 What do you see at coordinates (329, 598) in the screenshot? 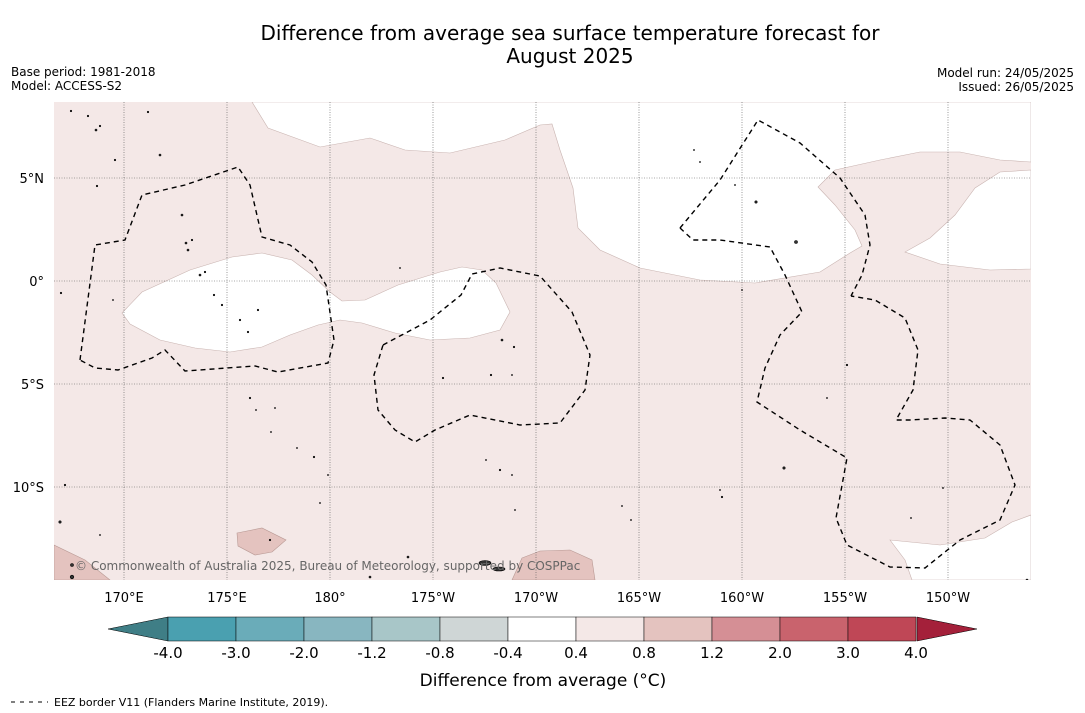
I see `lon-label-180: 180°` at bounding box center [329, 598].